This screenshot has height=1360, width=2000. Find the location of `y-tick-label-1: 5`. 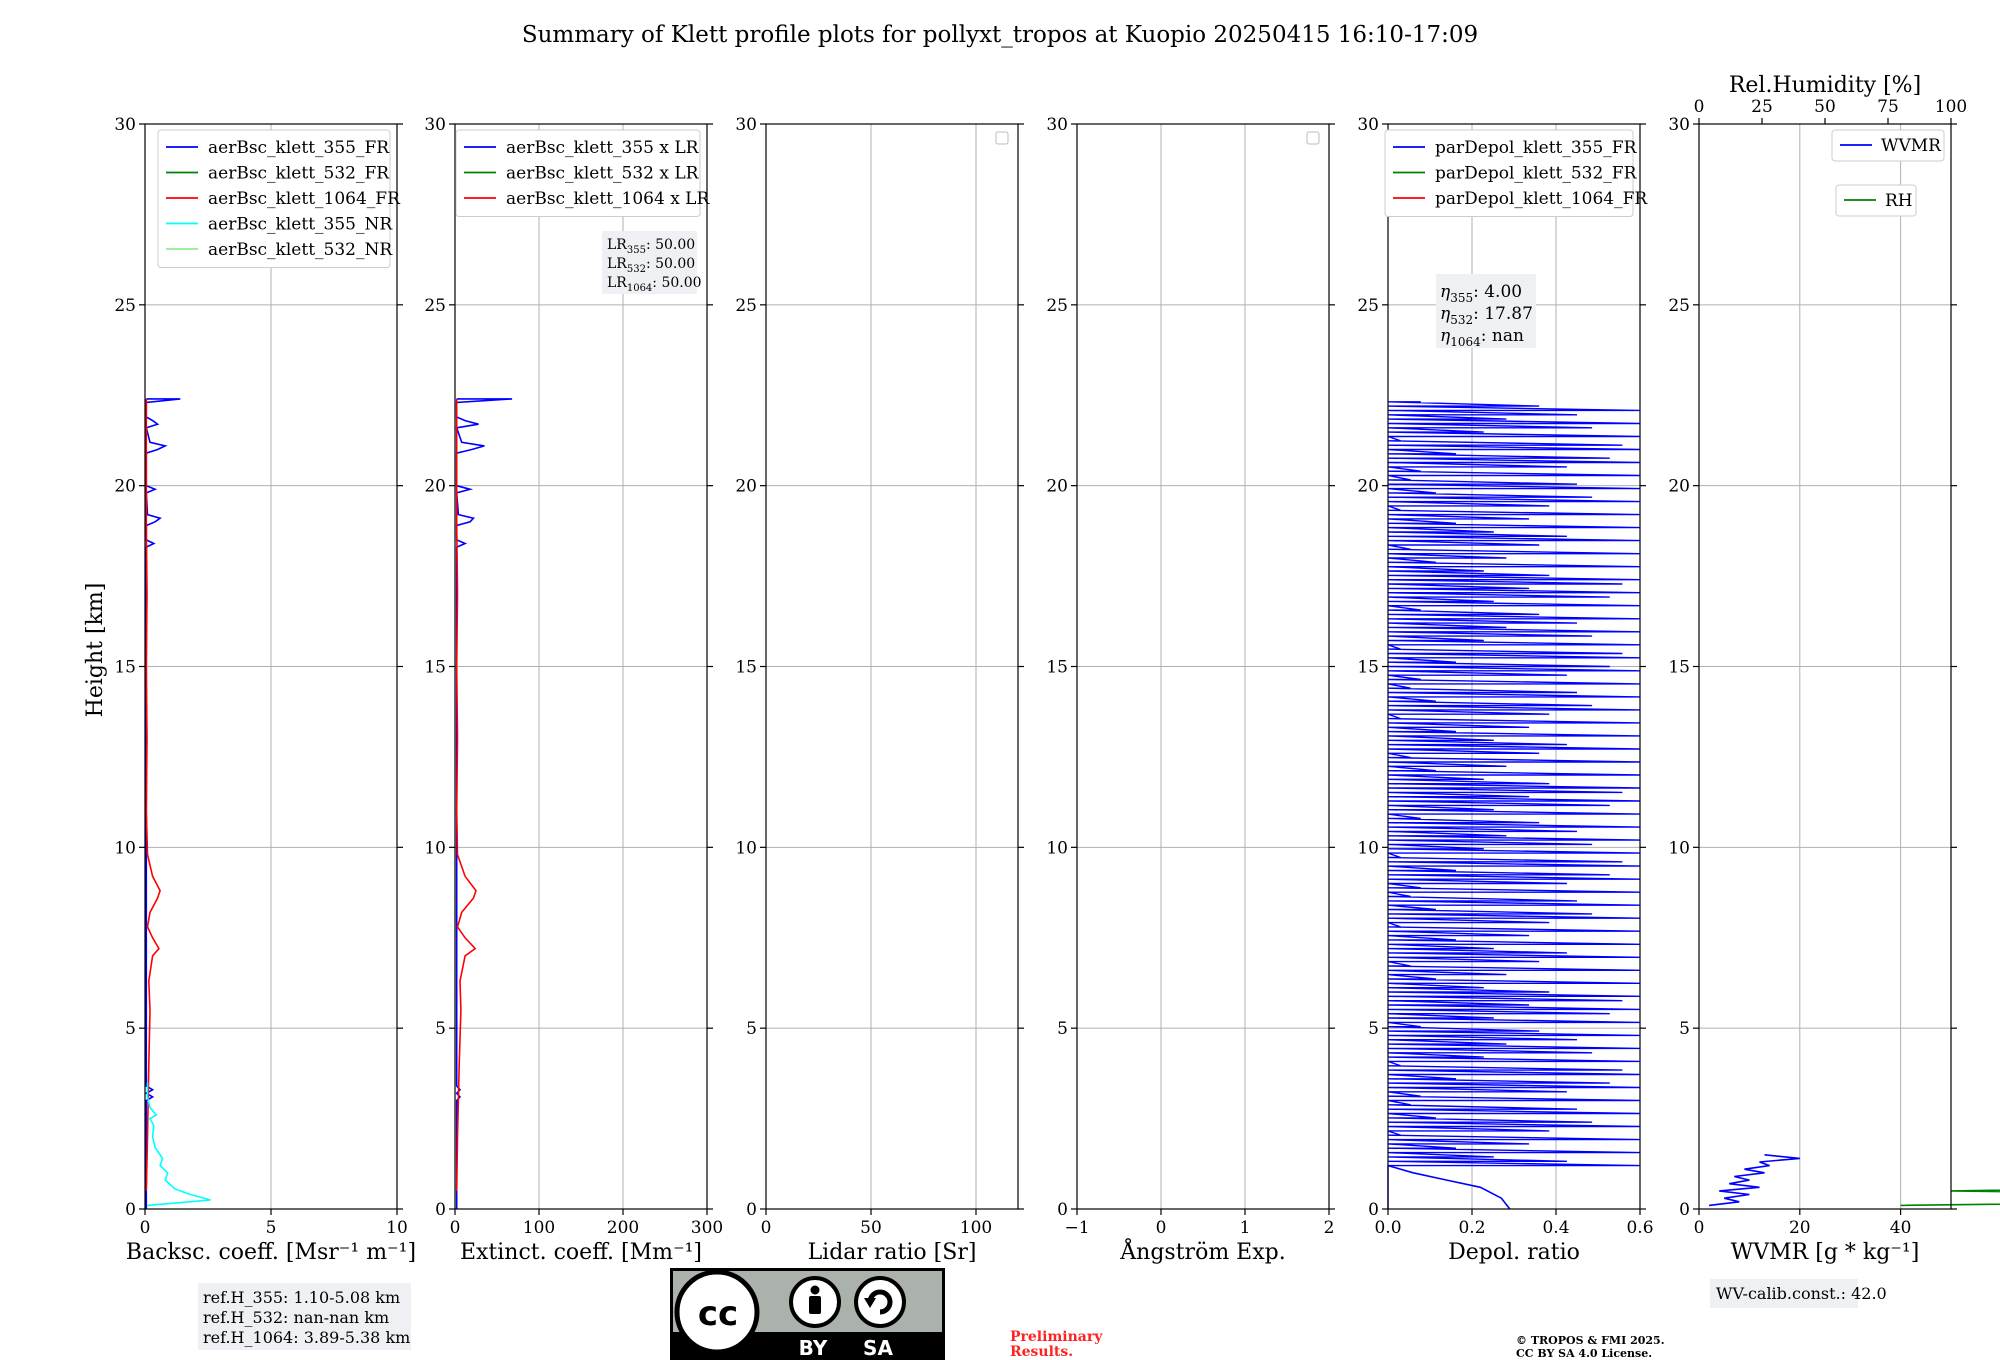

y-tick-label-1: 5 is located at coordinates (1062, 1029).